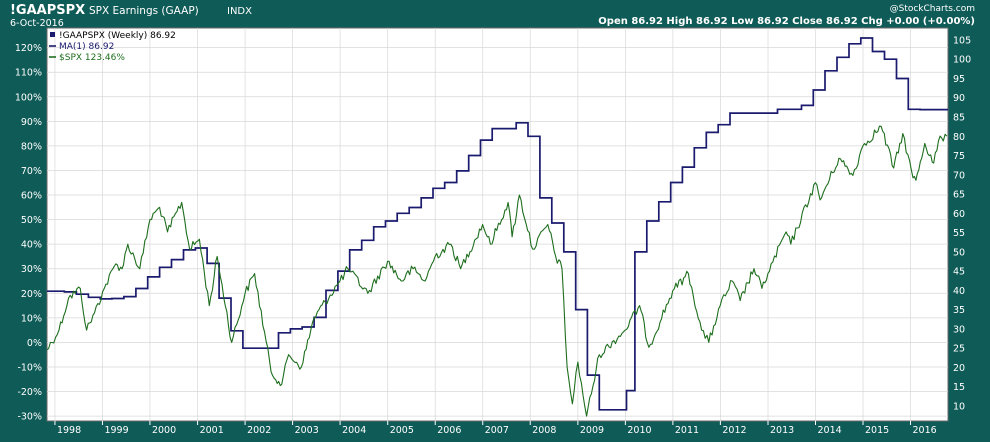  What do you see at coordinates (734, 430) in the screenshot?
I see `x-axis-tick-label: 2012` at bounding box center [734, 430].